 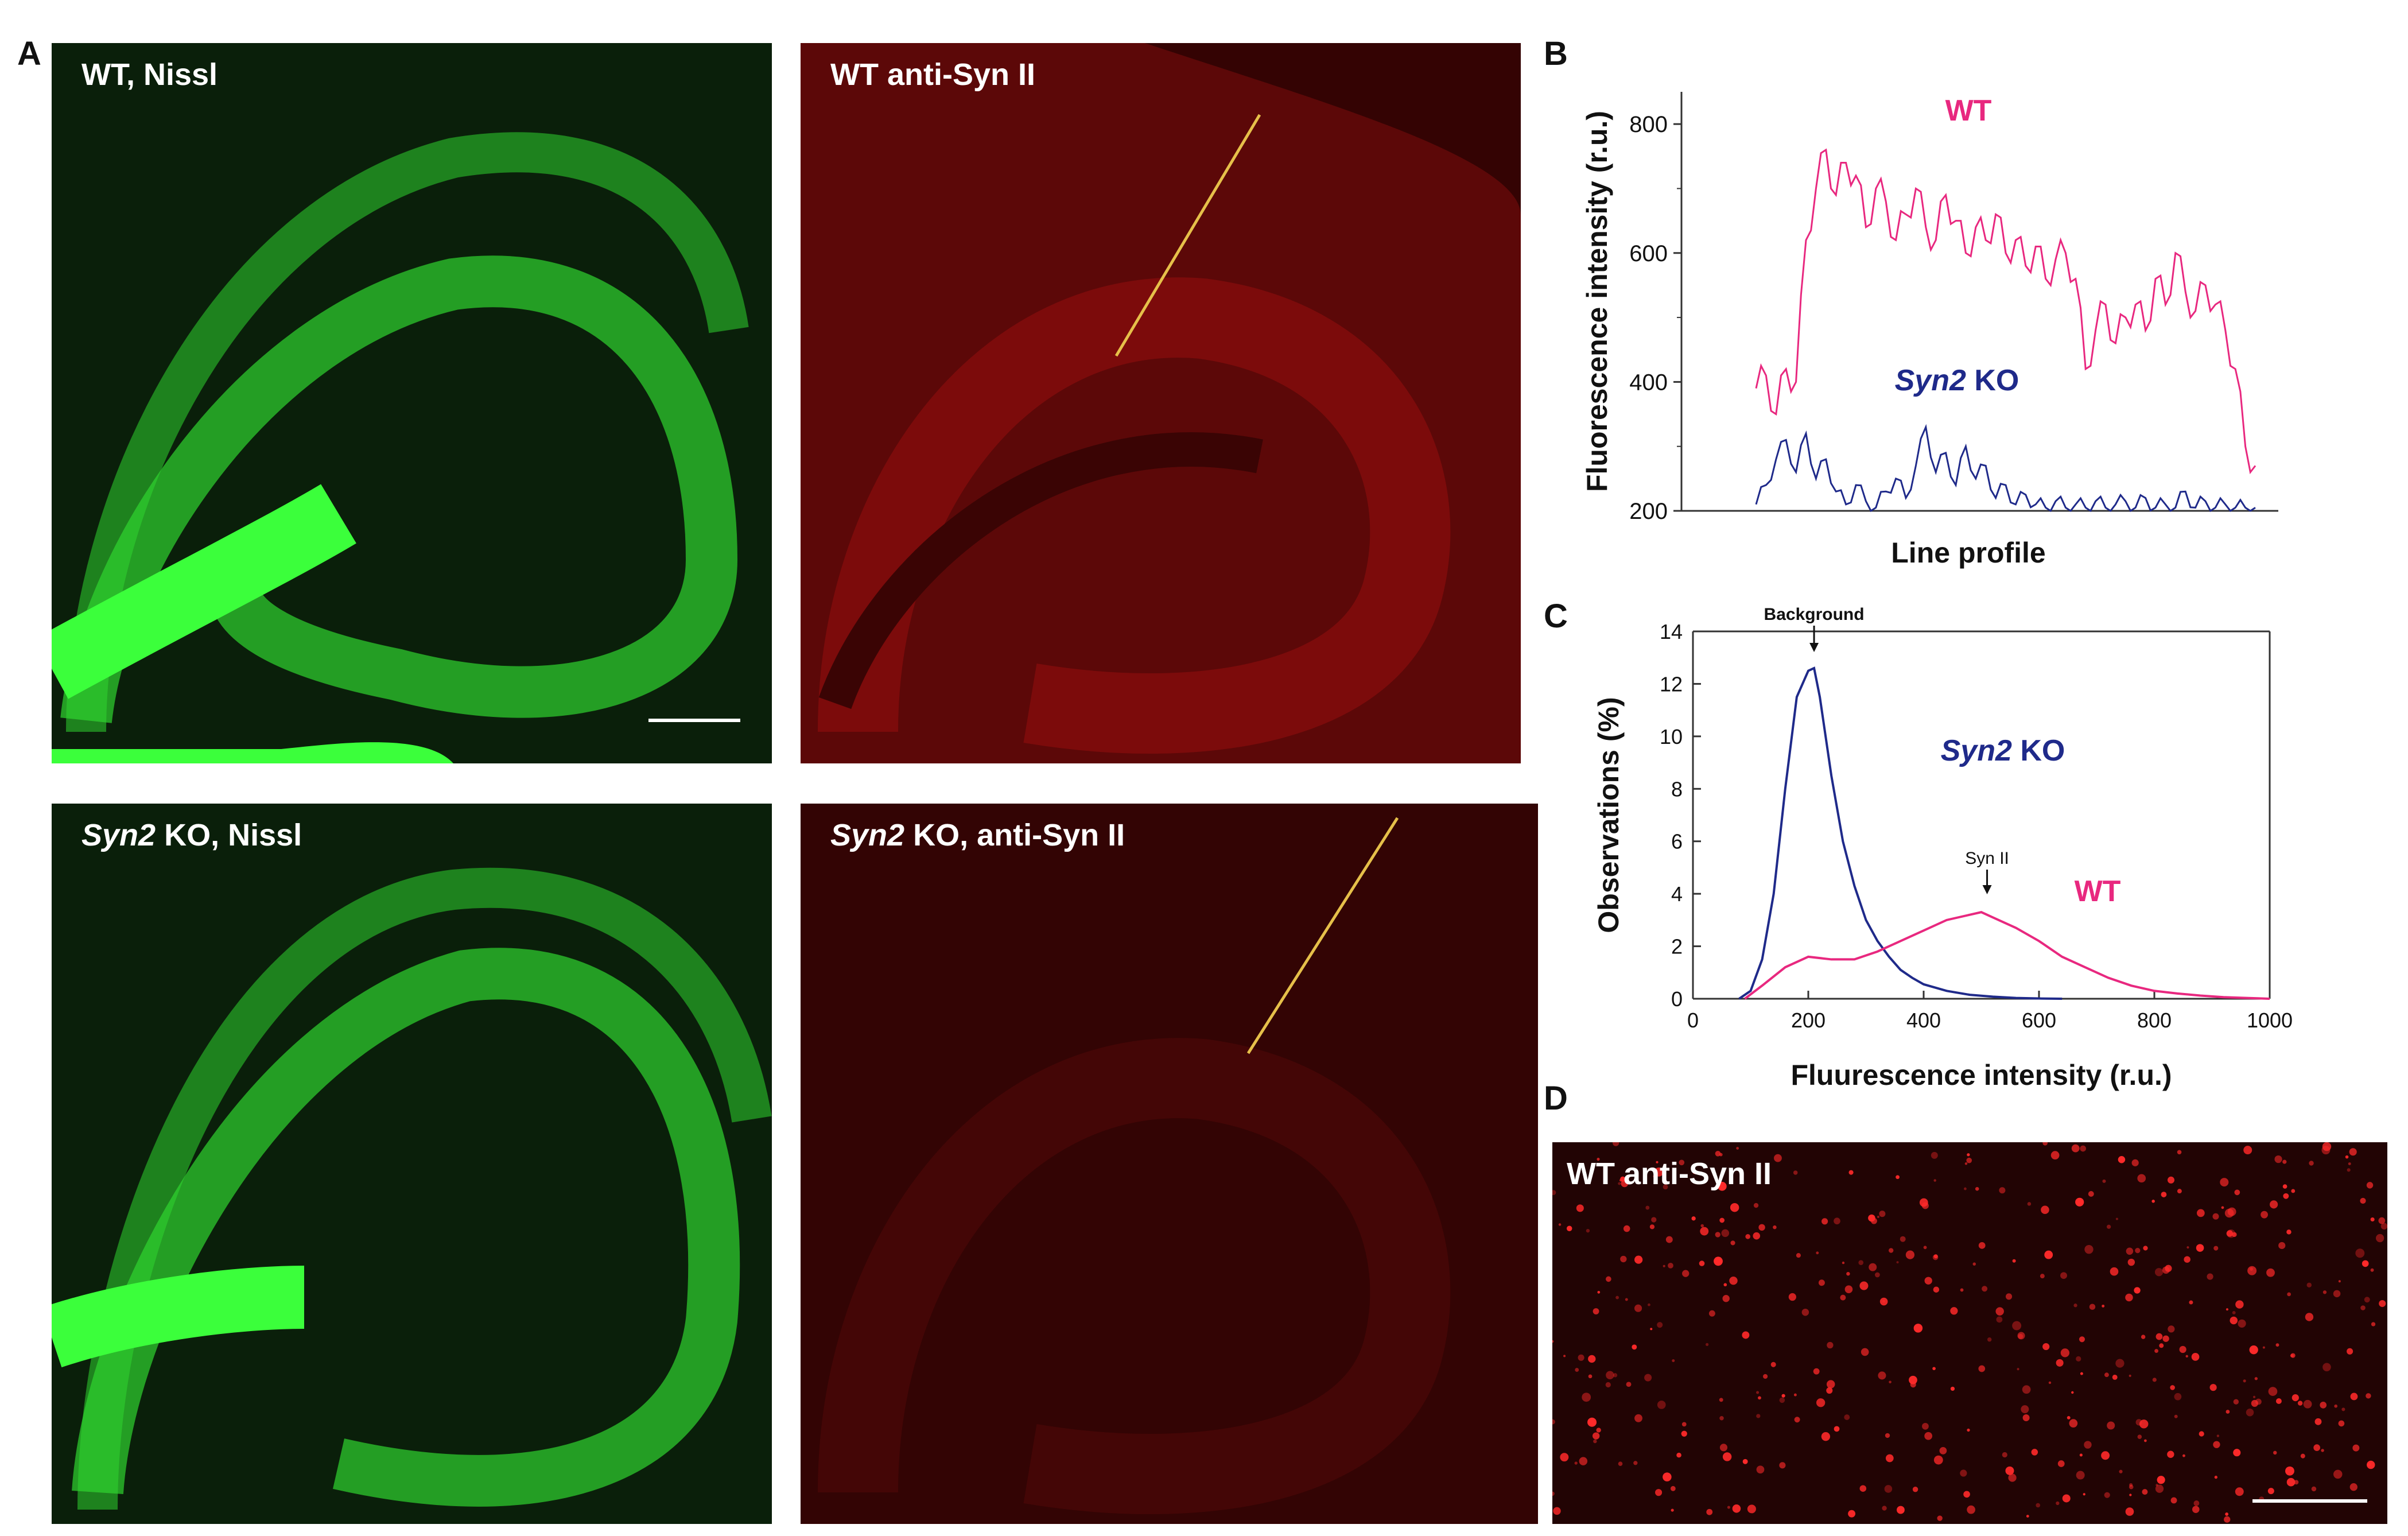 What do you see at coordinates (1814, 647) in the screenshot?
I see `annotation-arrowhead` at bounding box center [1814, 647].